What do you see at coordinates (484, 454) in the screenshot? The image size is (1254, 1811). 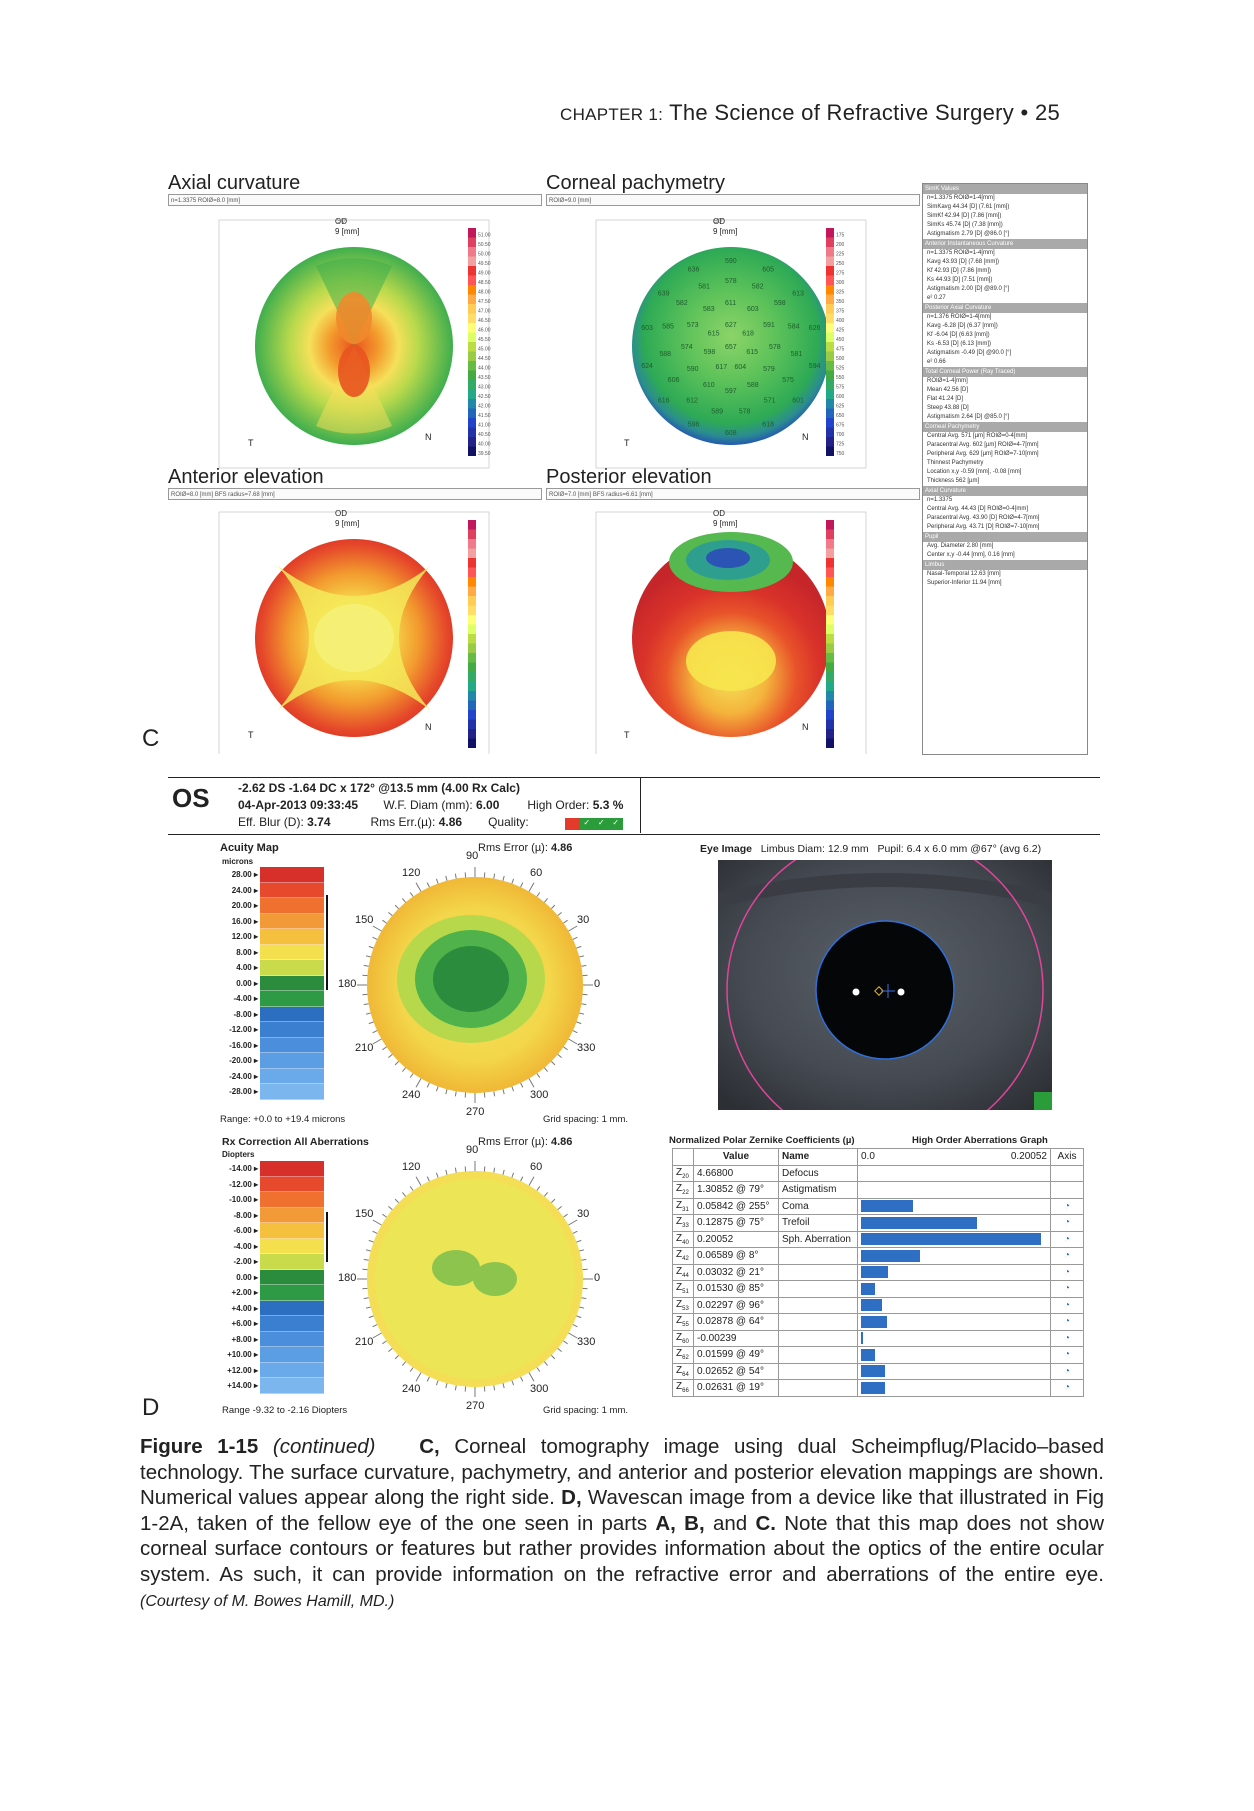 I see `scale-label: 39.50` at bounding box center [484, 454].